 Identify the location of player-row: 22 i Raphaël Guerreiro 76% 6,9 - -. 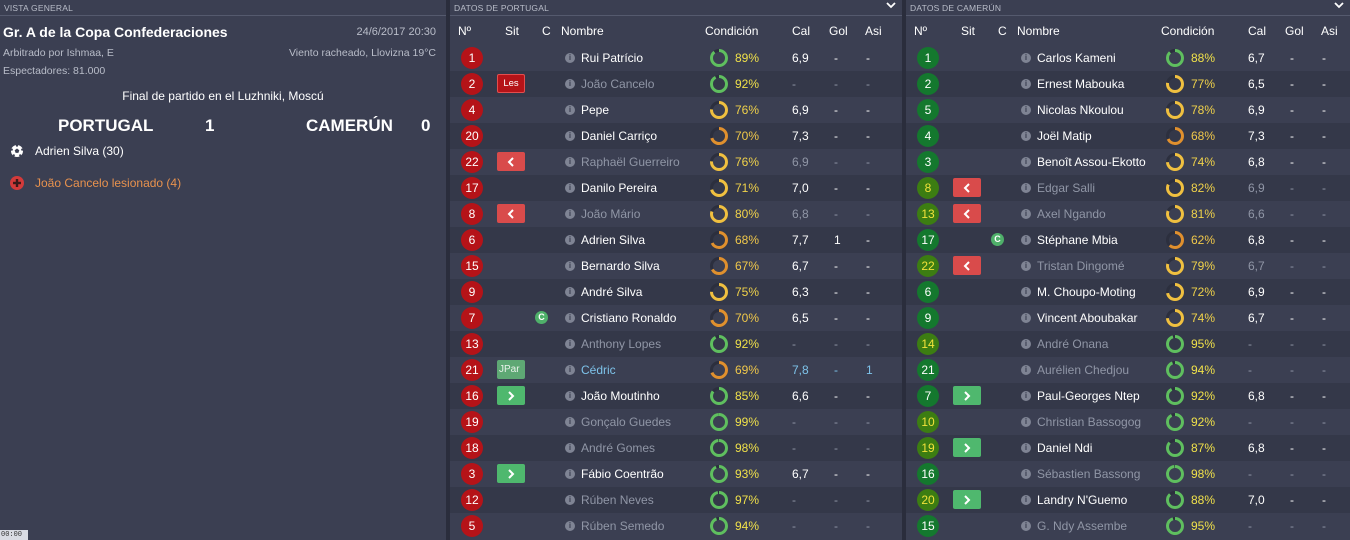
(676, 162).